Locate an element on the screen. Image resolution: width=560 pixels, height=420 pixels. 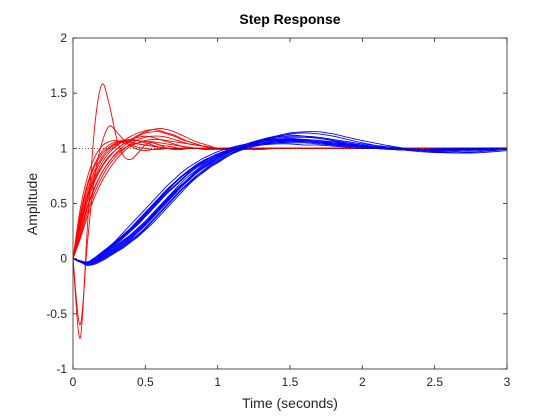
x-tick-label: 2.5 is located at coordinates (434, 382).